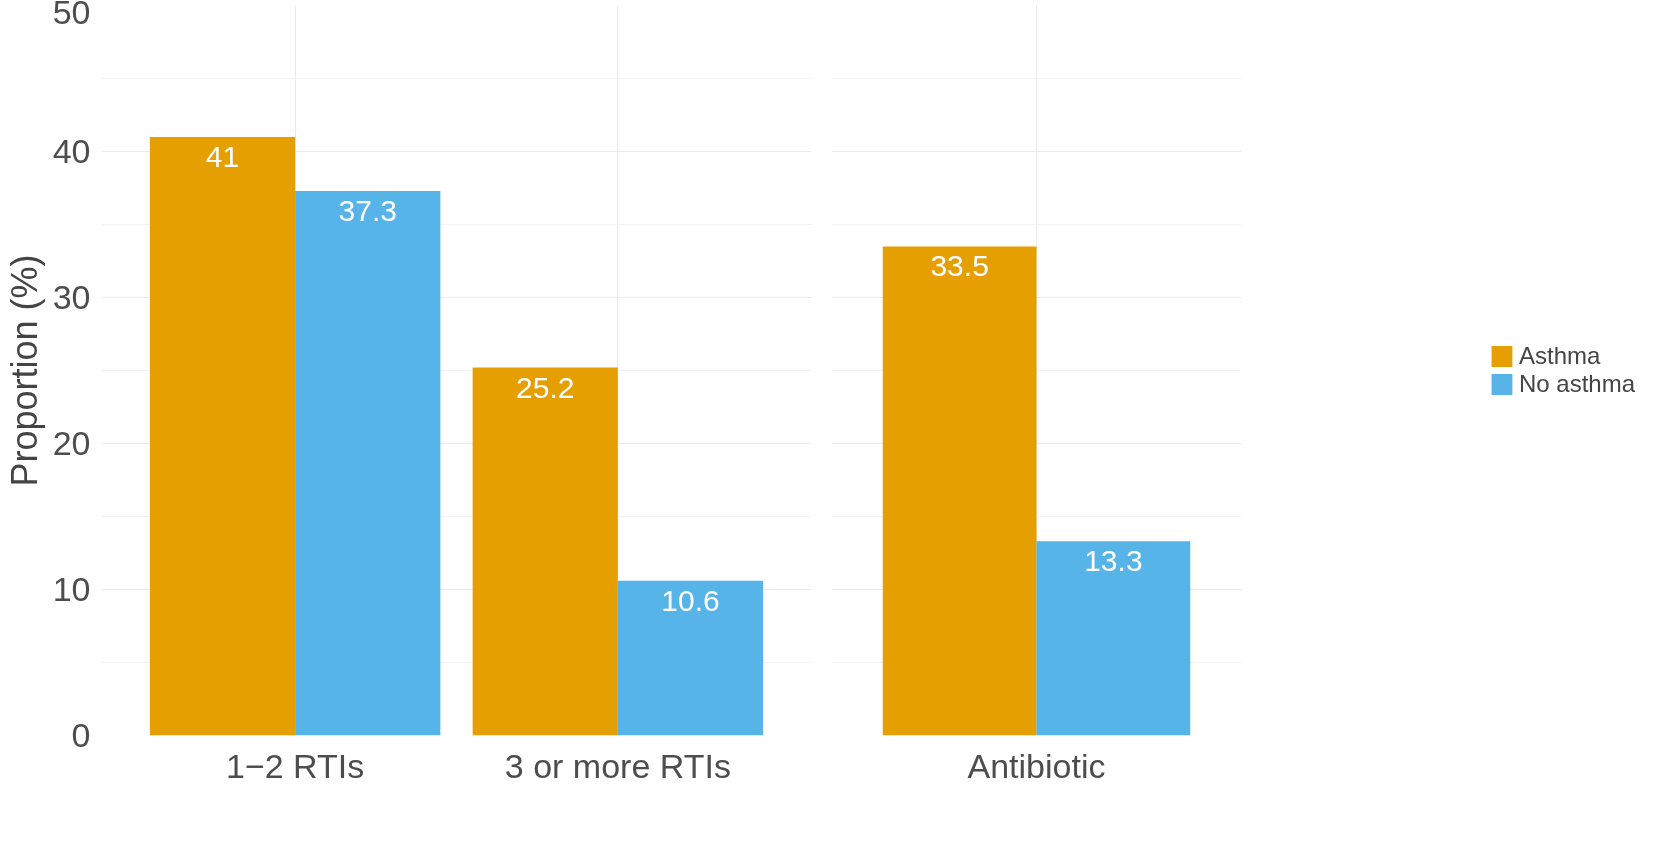 The width and height of the screenshot is (1657, 856). I want to click on y-tick-label: 0, so click(81, 735).